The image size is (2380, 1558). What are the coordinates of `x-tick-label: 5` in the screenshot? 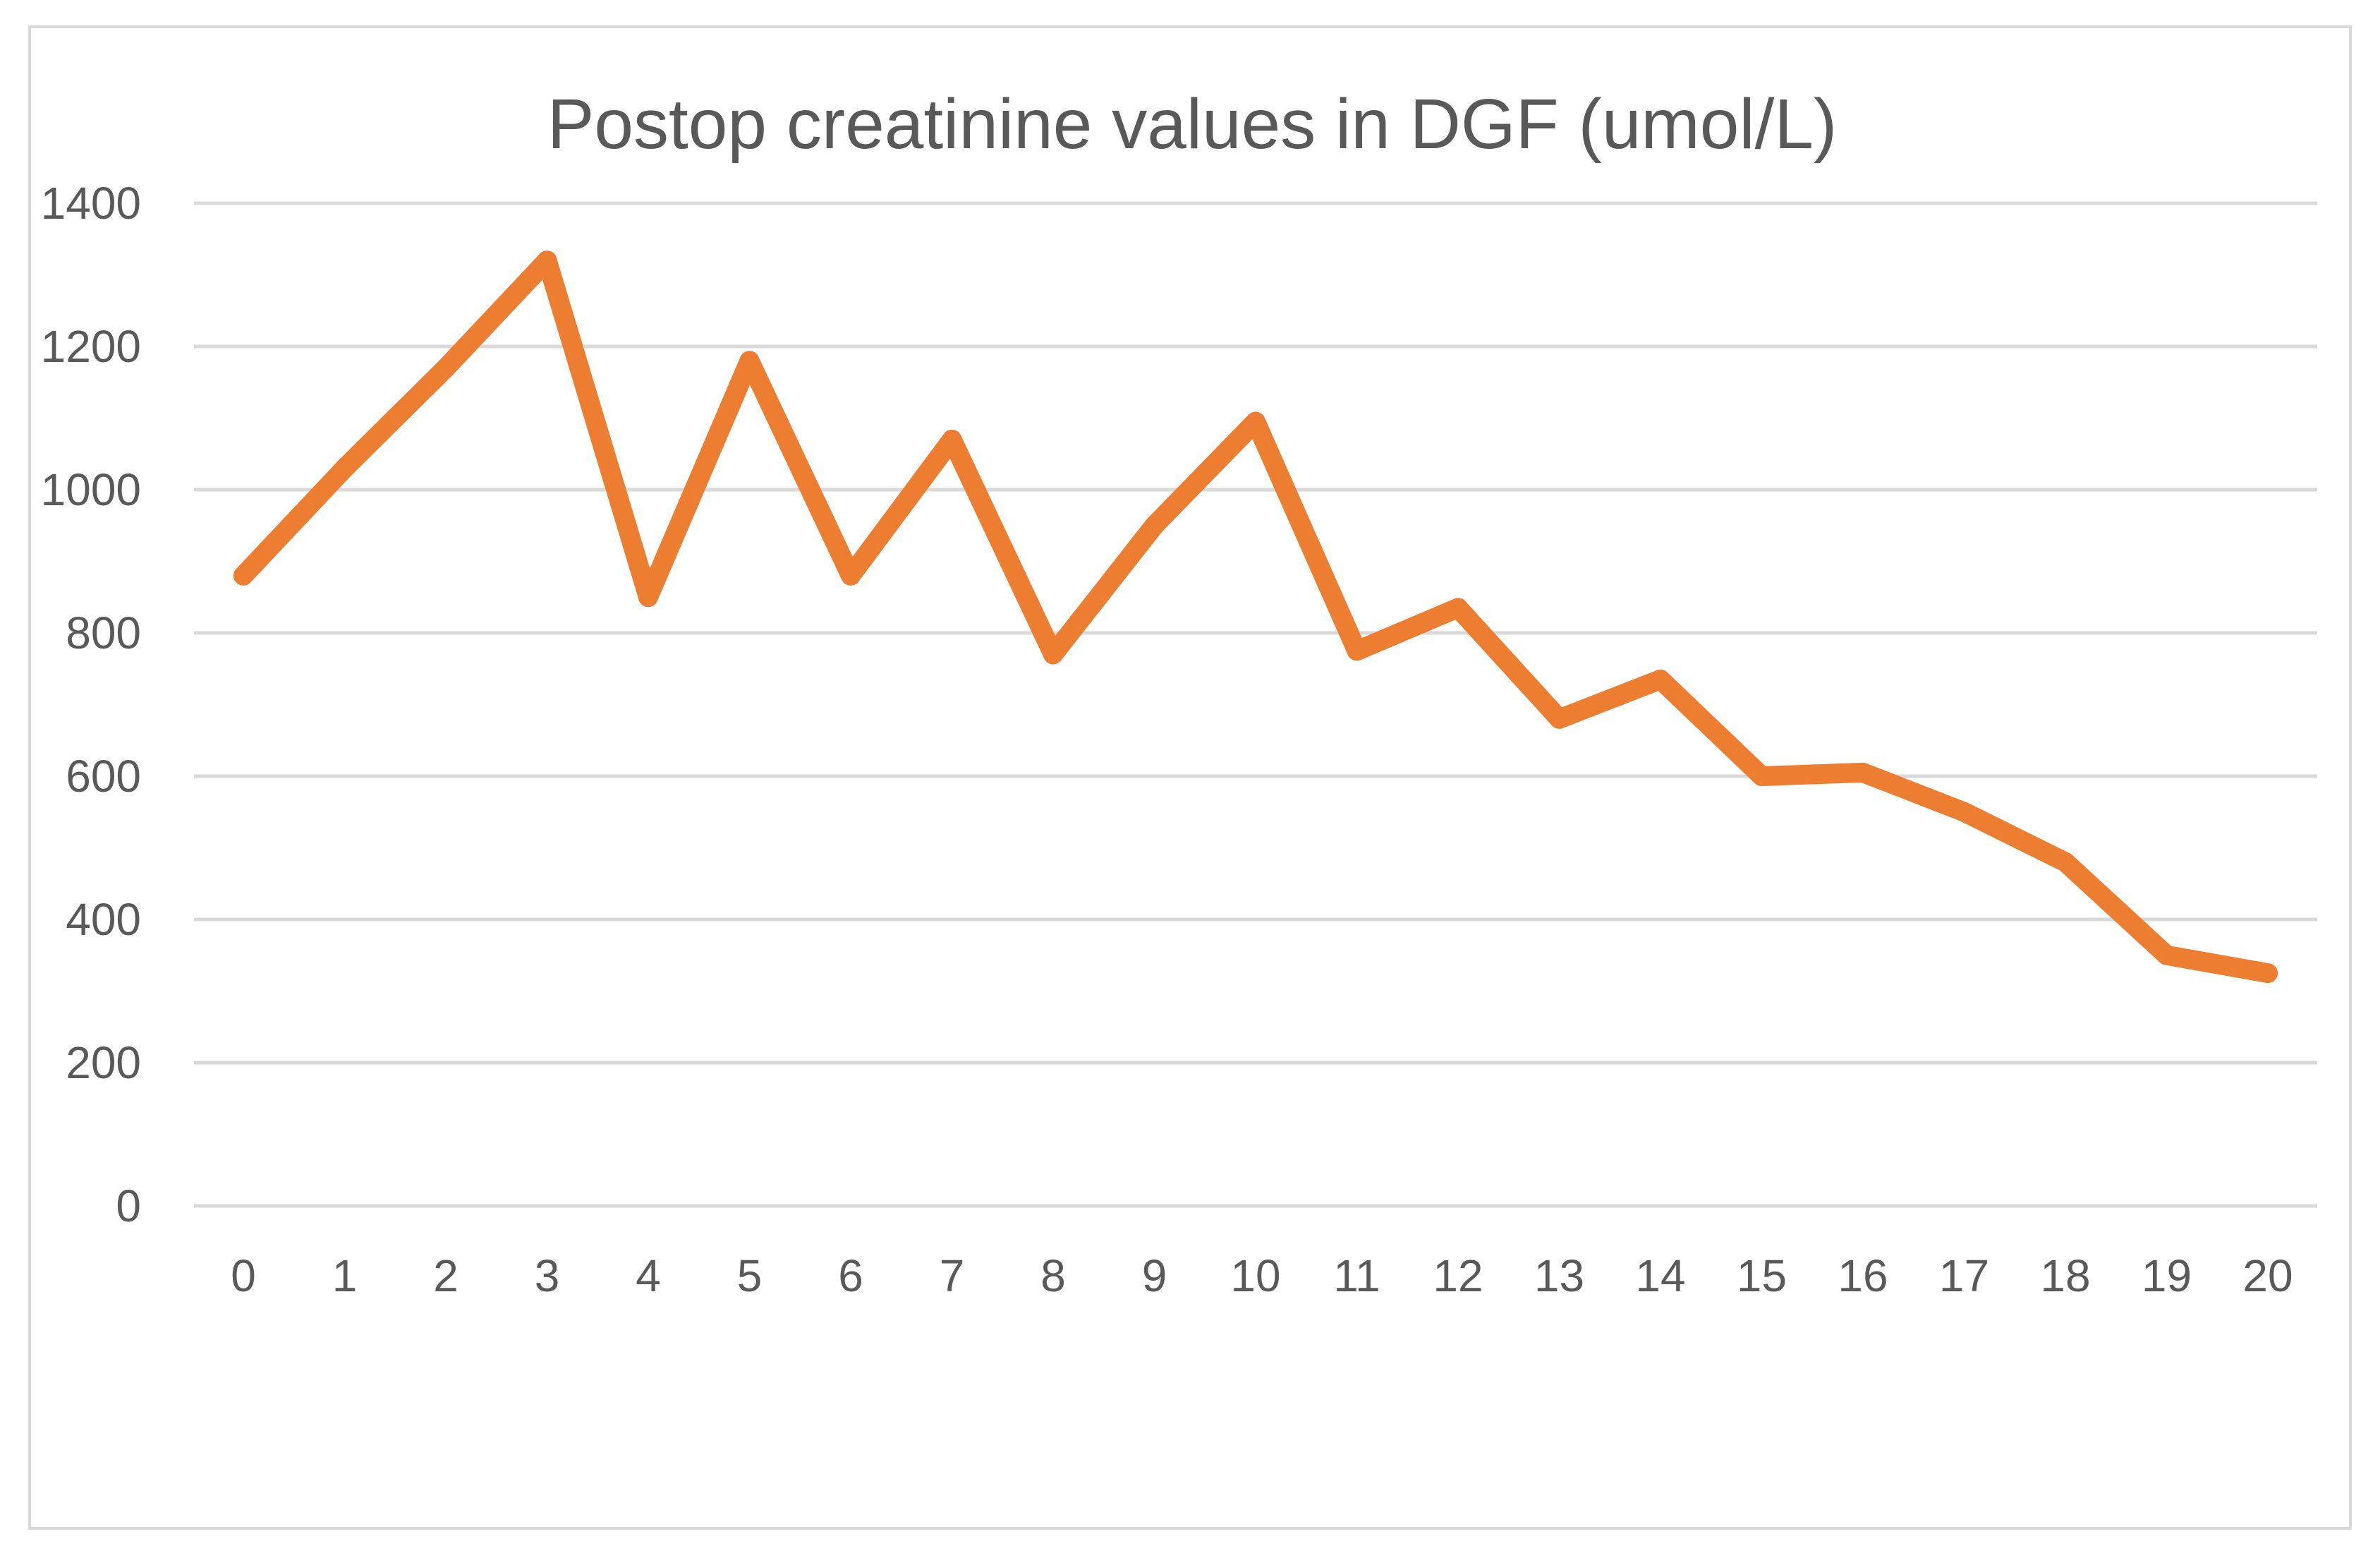 It's located at (750, 1275).